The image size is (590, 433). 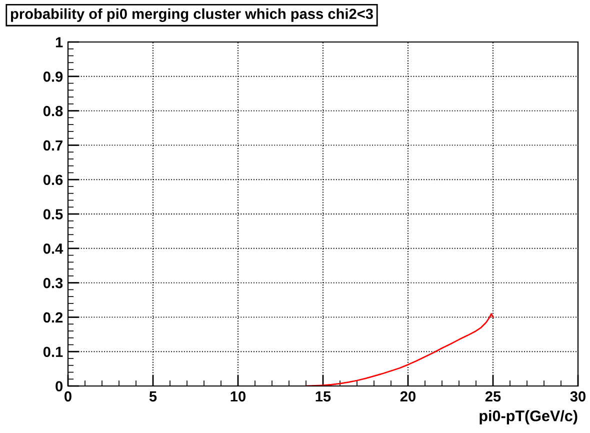 I want to click on y-tick-label: 0, so click(x=59, y=386).